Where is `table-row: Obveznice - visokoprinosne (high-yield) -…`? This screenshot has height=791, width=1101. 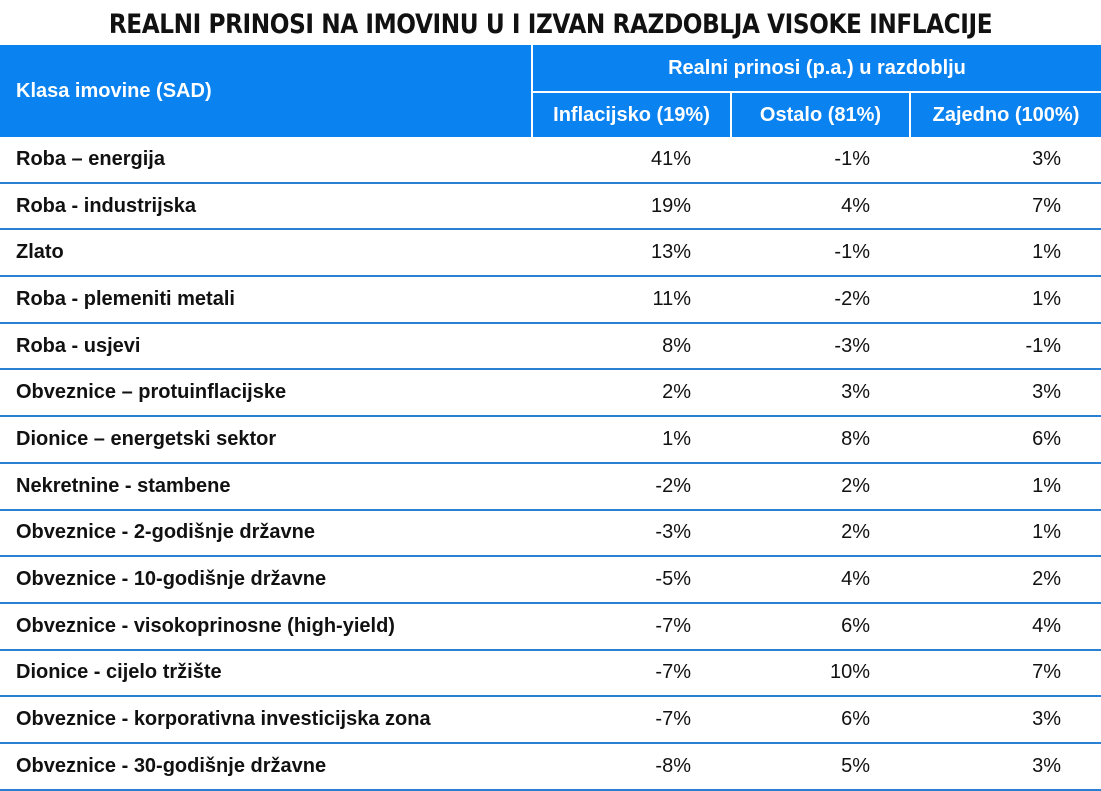
table-row: Obveznice - visokoprinosne (high-yield) -… is located at coordinates (550, 626).